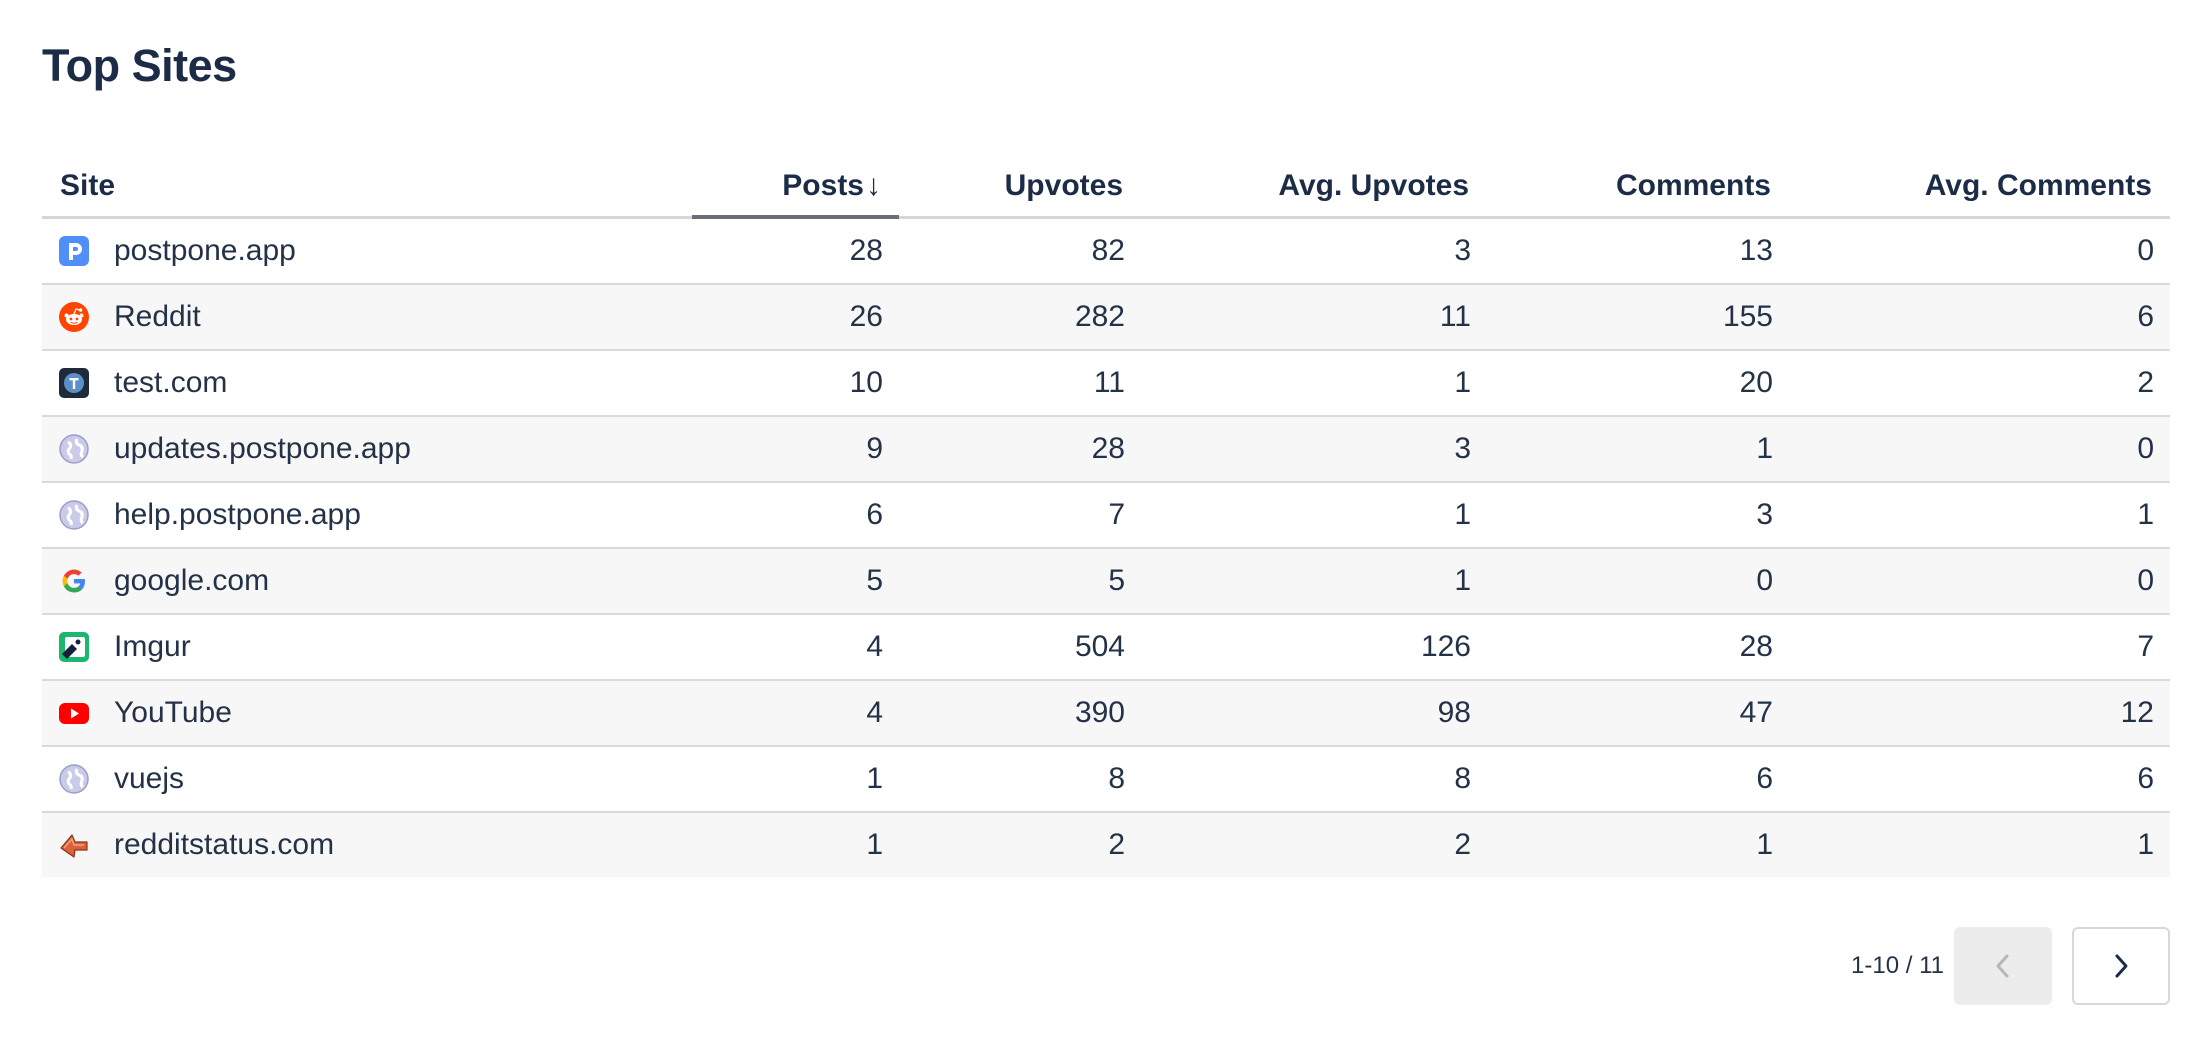 The height and width of the screenshot is (1044, 2198). Describe the element at coordinates (367, 187) in the screenshot. I see `column-header-site: Site` at that location.